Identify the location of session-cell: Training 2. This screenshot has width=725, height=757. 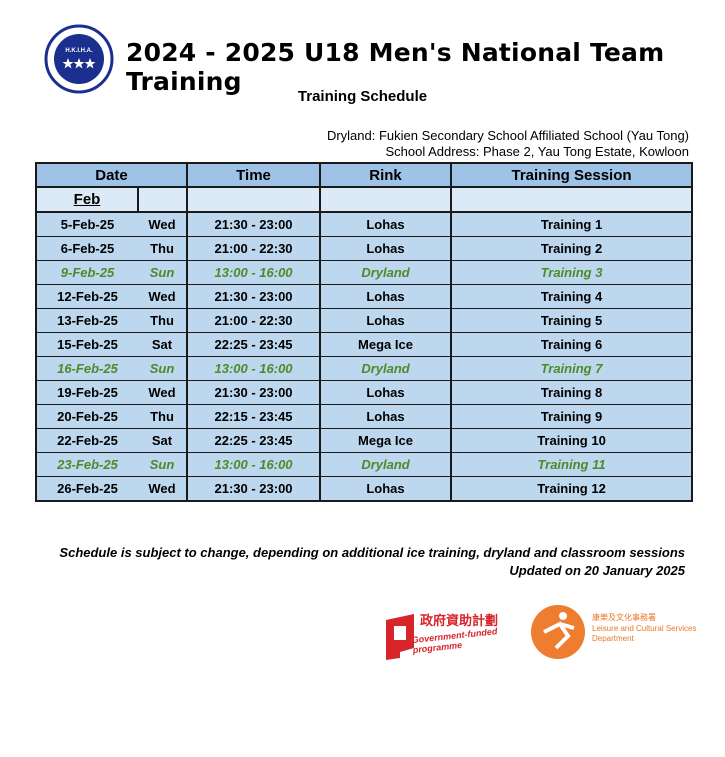
(572, 248).